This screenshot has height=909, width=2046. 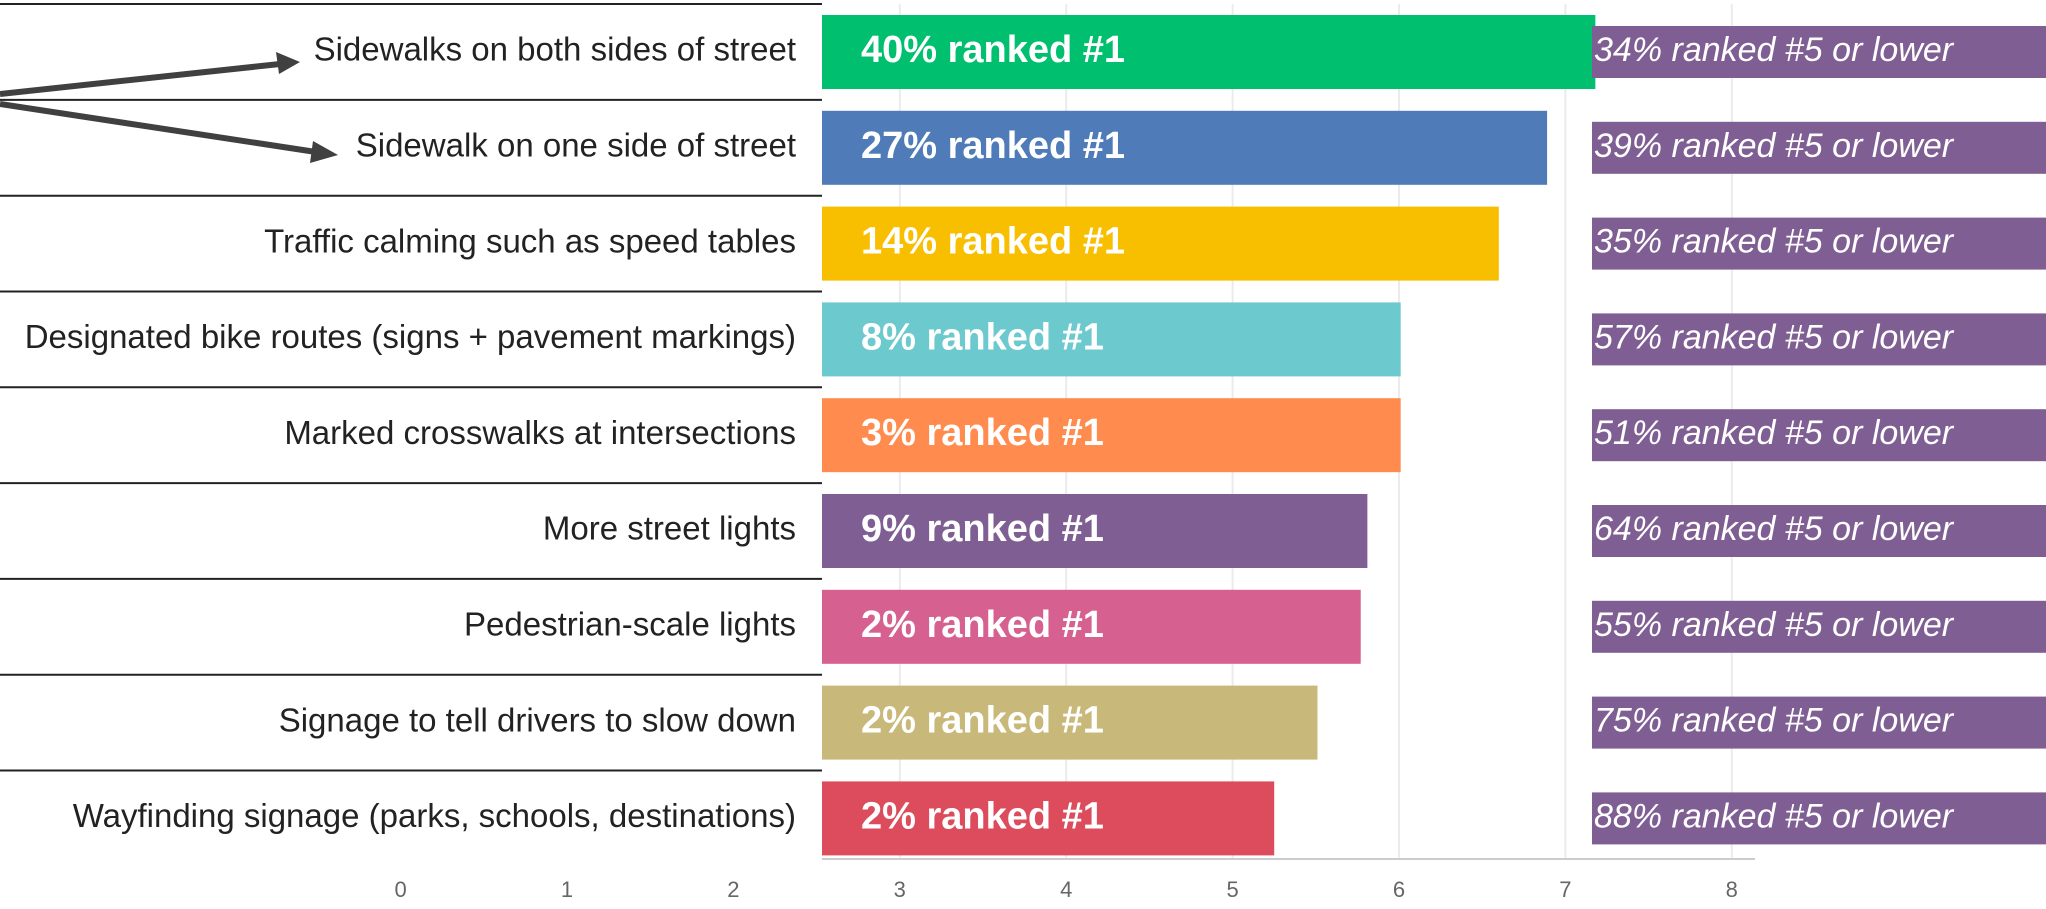 What do you see at coordinates (982, 337) in the screenshot?
I see `rank1-label: 8% ranked #1` at bounding box center [982, 337].